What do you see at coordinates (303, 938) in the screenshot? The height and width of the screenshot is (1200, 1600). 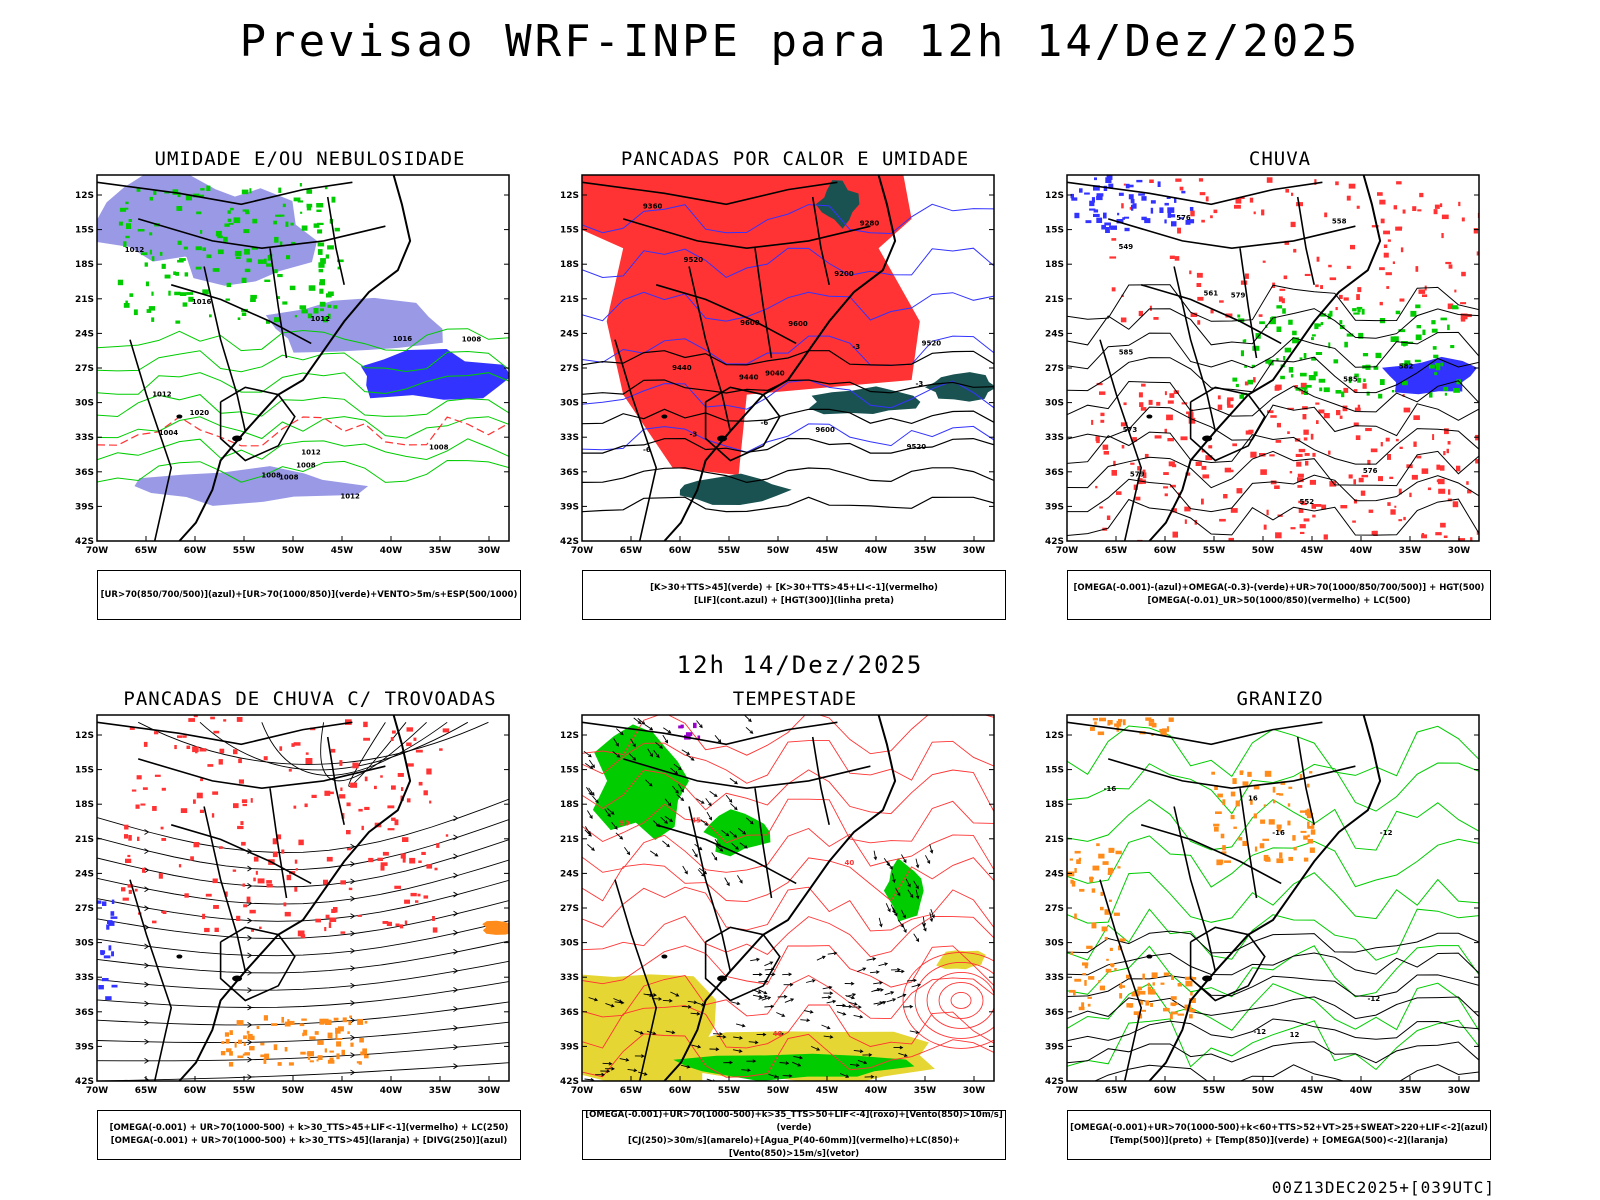 I see `streamline` at bounding box center [303, 938].